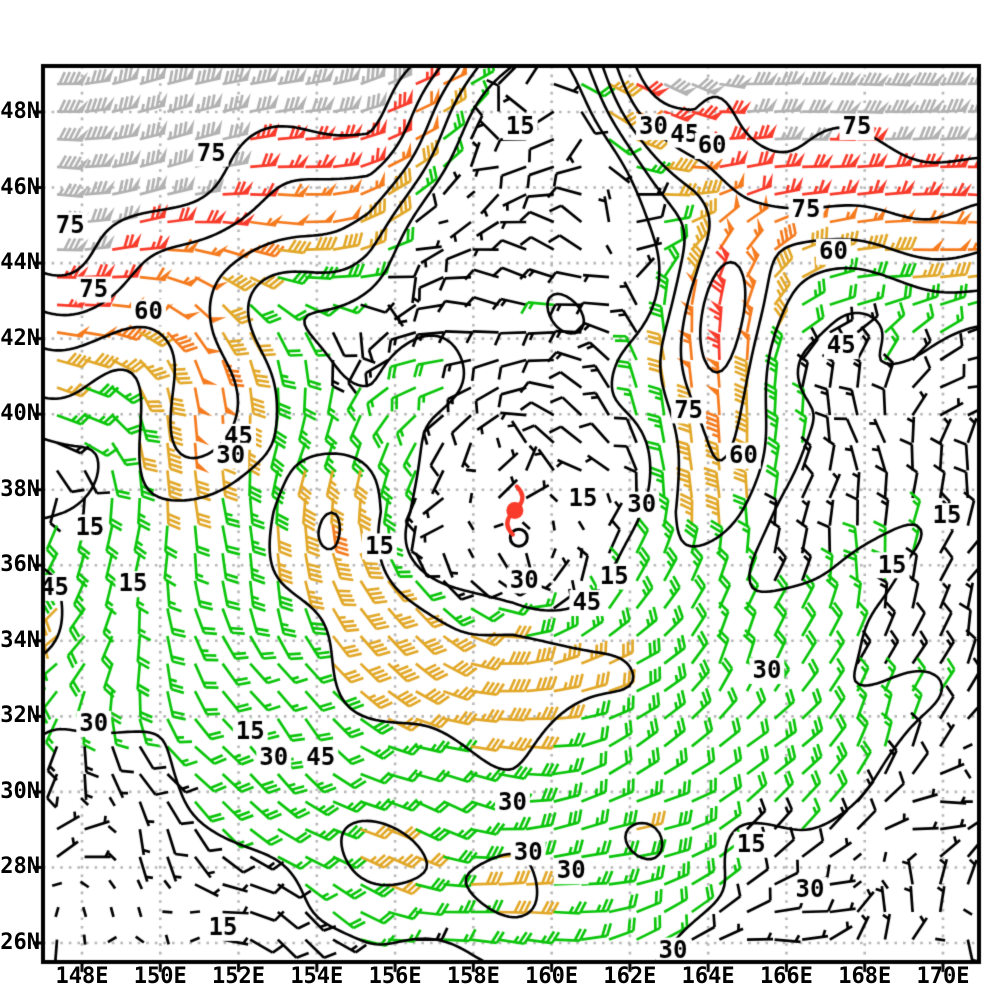  What do you see at coordinates (160, 976) in the screenshot?
I see `lon-tick-label: 150E` at bounding box center [160, 976].